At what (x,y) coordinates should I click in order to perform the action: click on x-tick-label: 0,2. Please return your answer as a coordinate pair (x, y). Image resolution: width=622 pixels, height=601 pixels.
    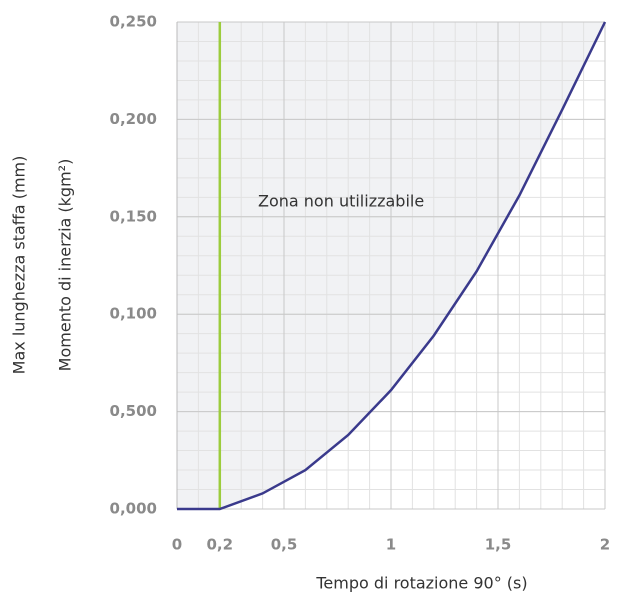
    Looking at the image, I should click on (220, 545).